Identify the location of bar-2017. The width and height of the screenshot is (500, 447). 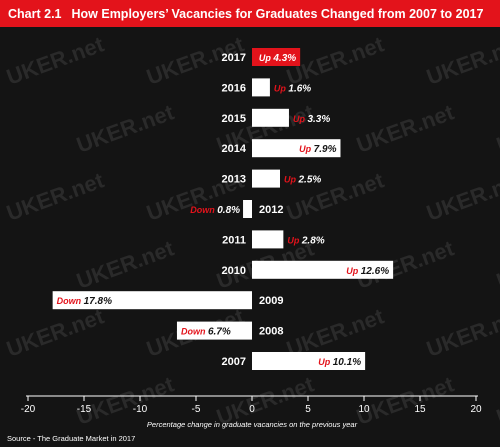
(276, 57).